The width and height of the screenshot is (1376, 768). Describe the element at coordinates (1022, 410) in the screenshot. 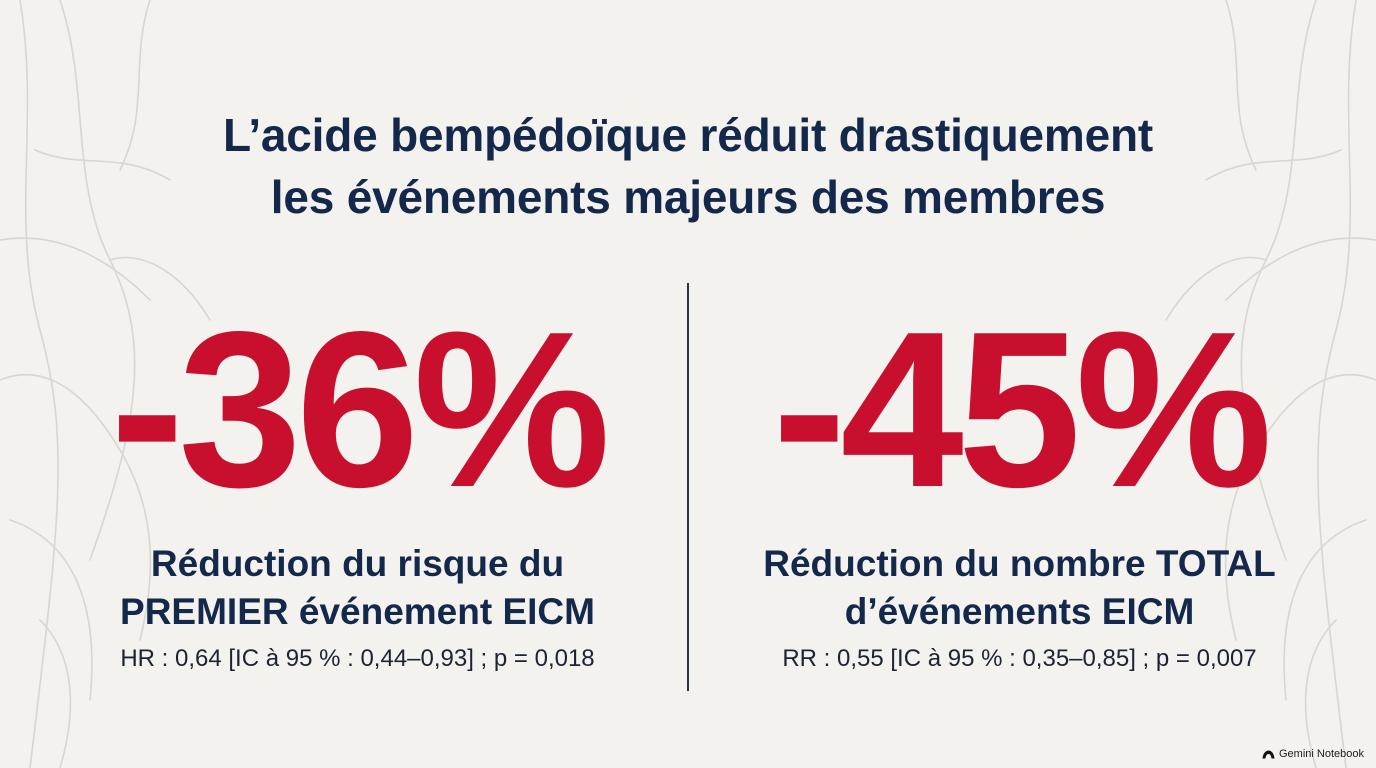

I see `stat-value: -45%` at that location.